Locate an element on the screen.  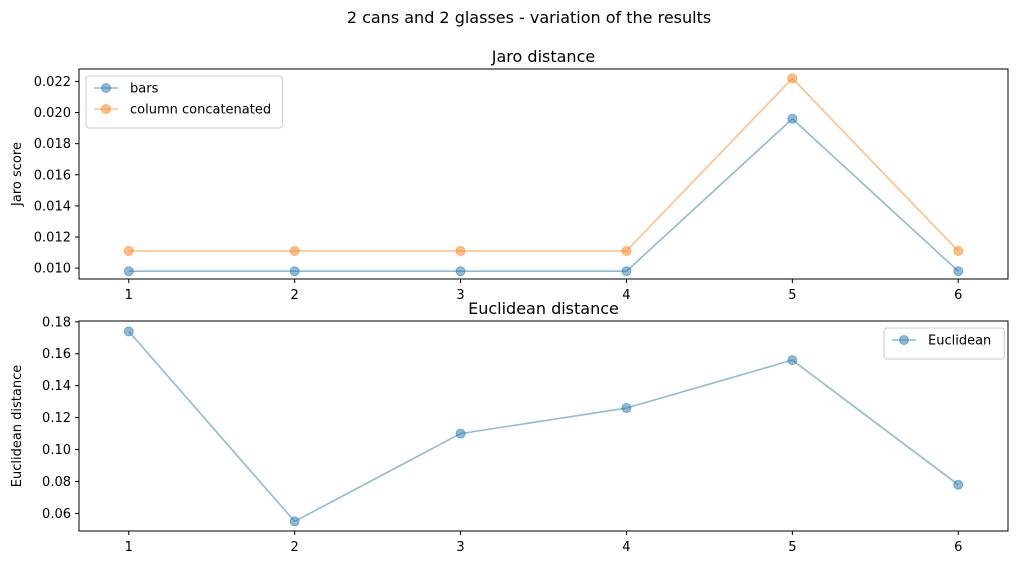
y-tick-label: 0.014 is located at coordinates (52, 206).